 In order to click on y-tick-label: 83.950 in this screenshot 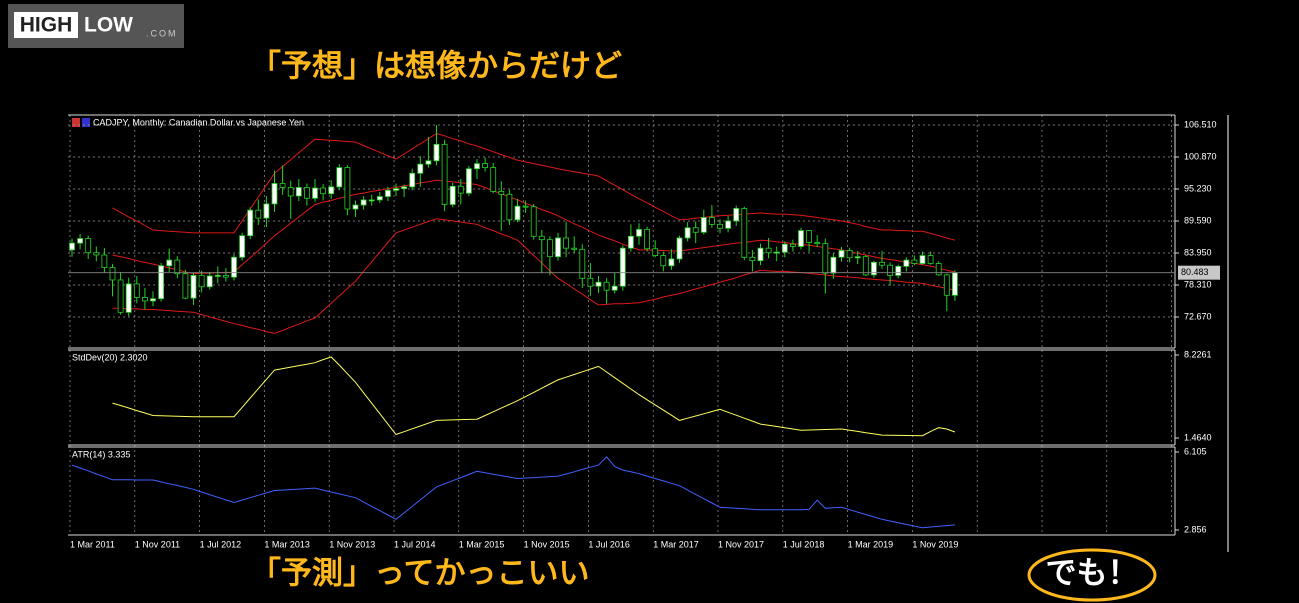, I will do `click(1198, 252)`.